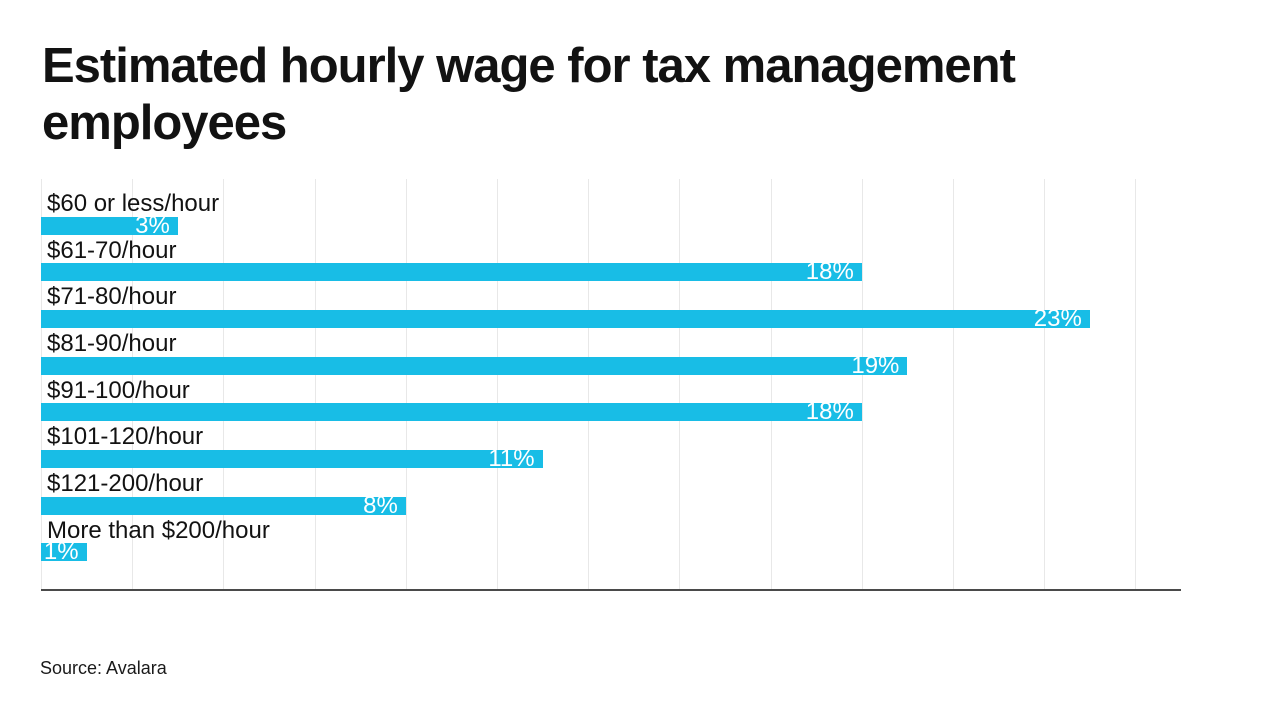  Describe the element at coordinates (611, 214) in the screenshot. I see `chart-row: $60 or less/hour 3%` at that location.